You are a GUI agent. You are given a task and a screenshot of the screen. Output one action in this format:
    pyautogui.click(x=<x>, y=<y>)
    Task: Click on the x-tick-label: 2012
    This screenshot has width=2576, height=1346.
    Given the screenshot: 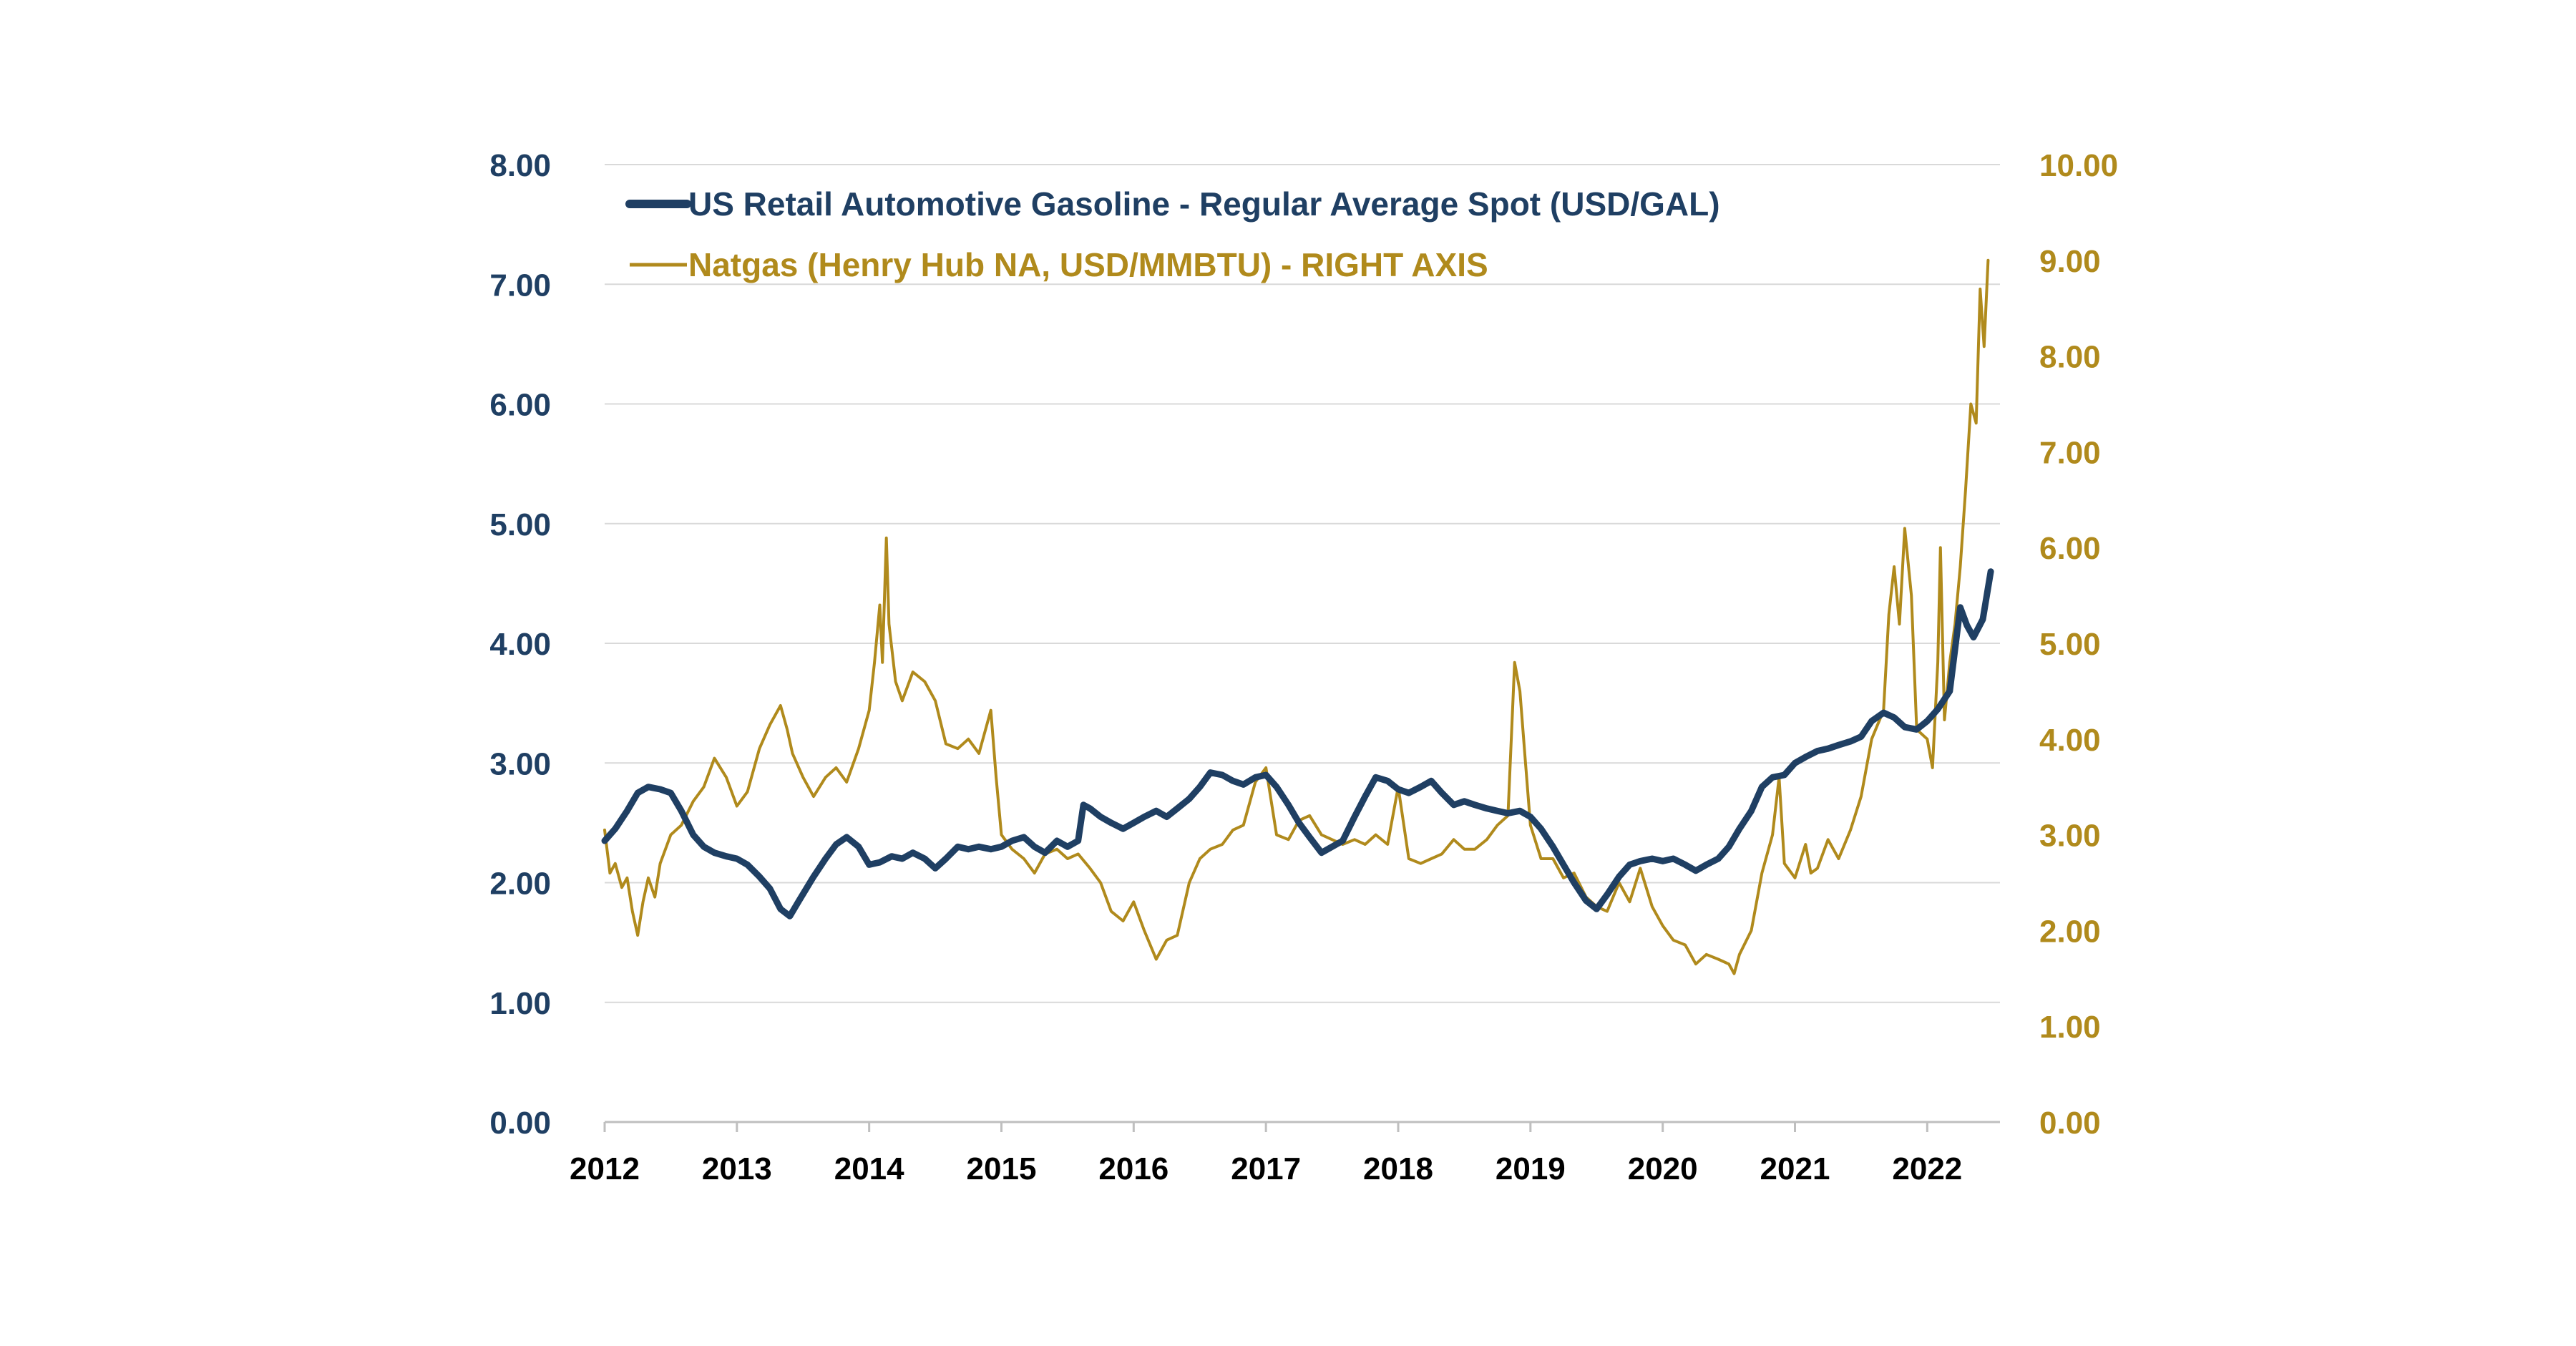 What is the action you would take?
    pyautogui.click(x=605, y=1168)
    